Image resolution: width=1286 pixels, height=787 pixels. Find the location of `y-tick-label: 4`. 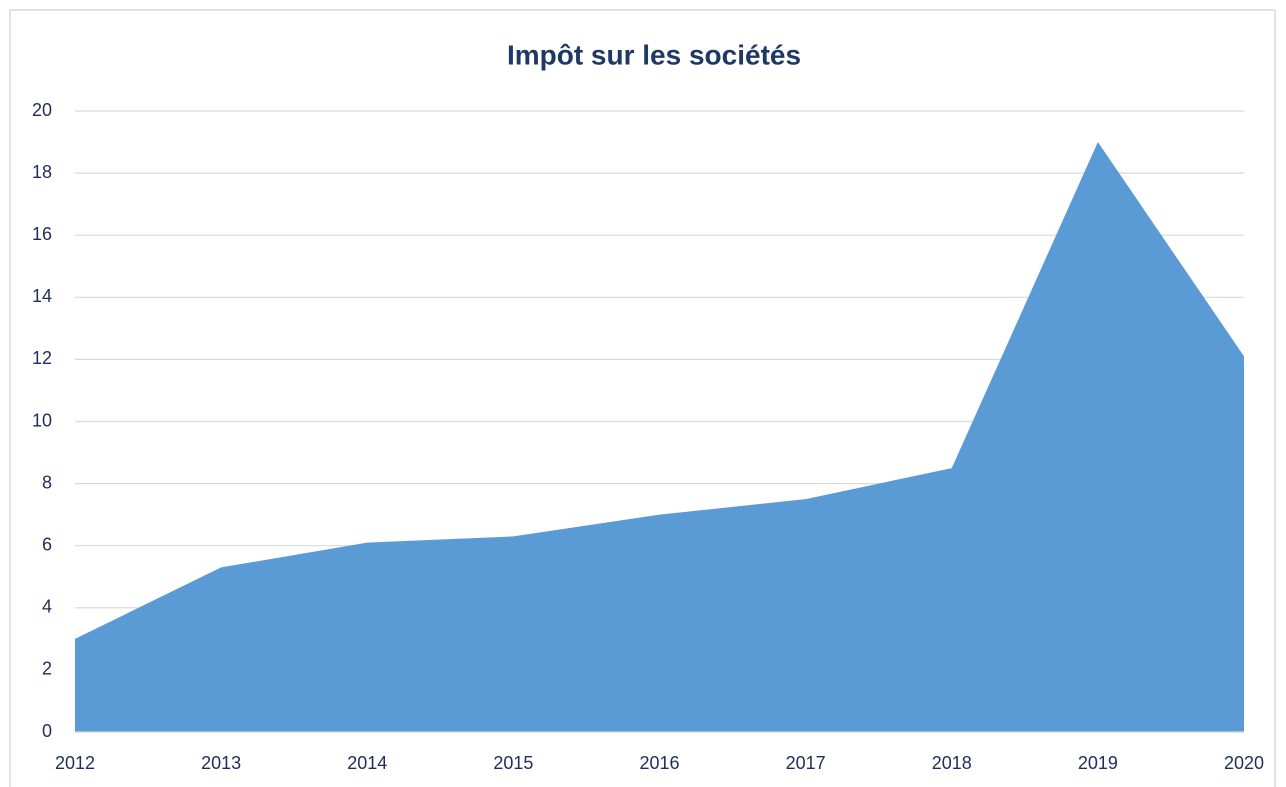

y-tick-label: 4 is located at coordinates (47, 607).